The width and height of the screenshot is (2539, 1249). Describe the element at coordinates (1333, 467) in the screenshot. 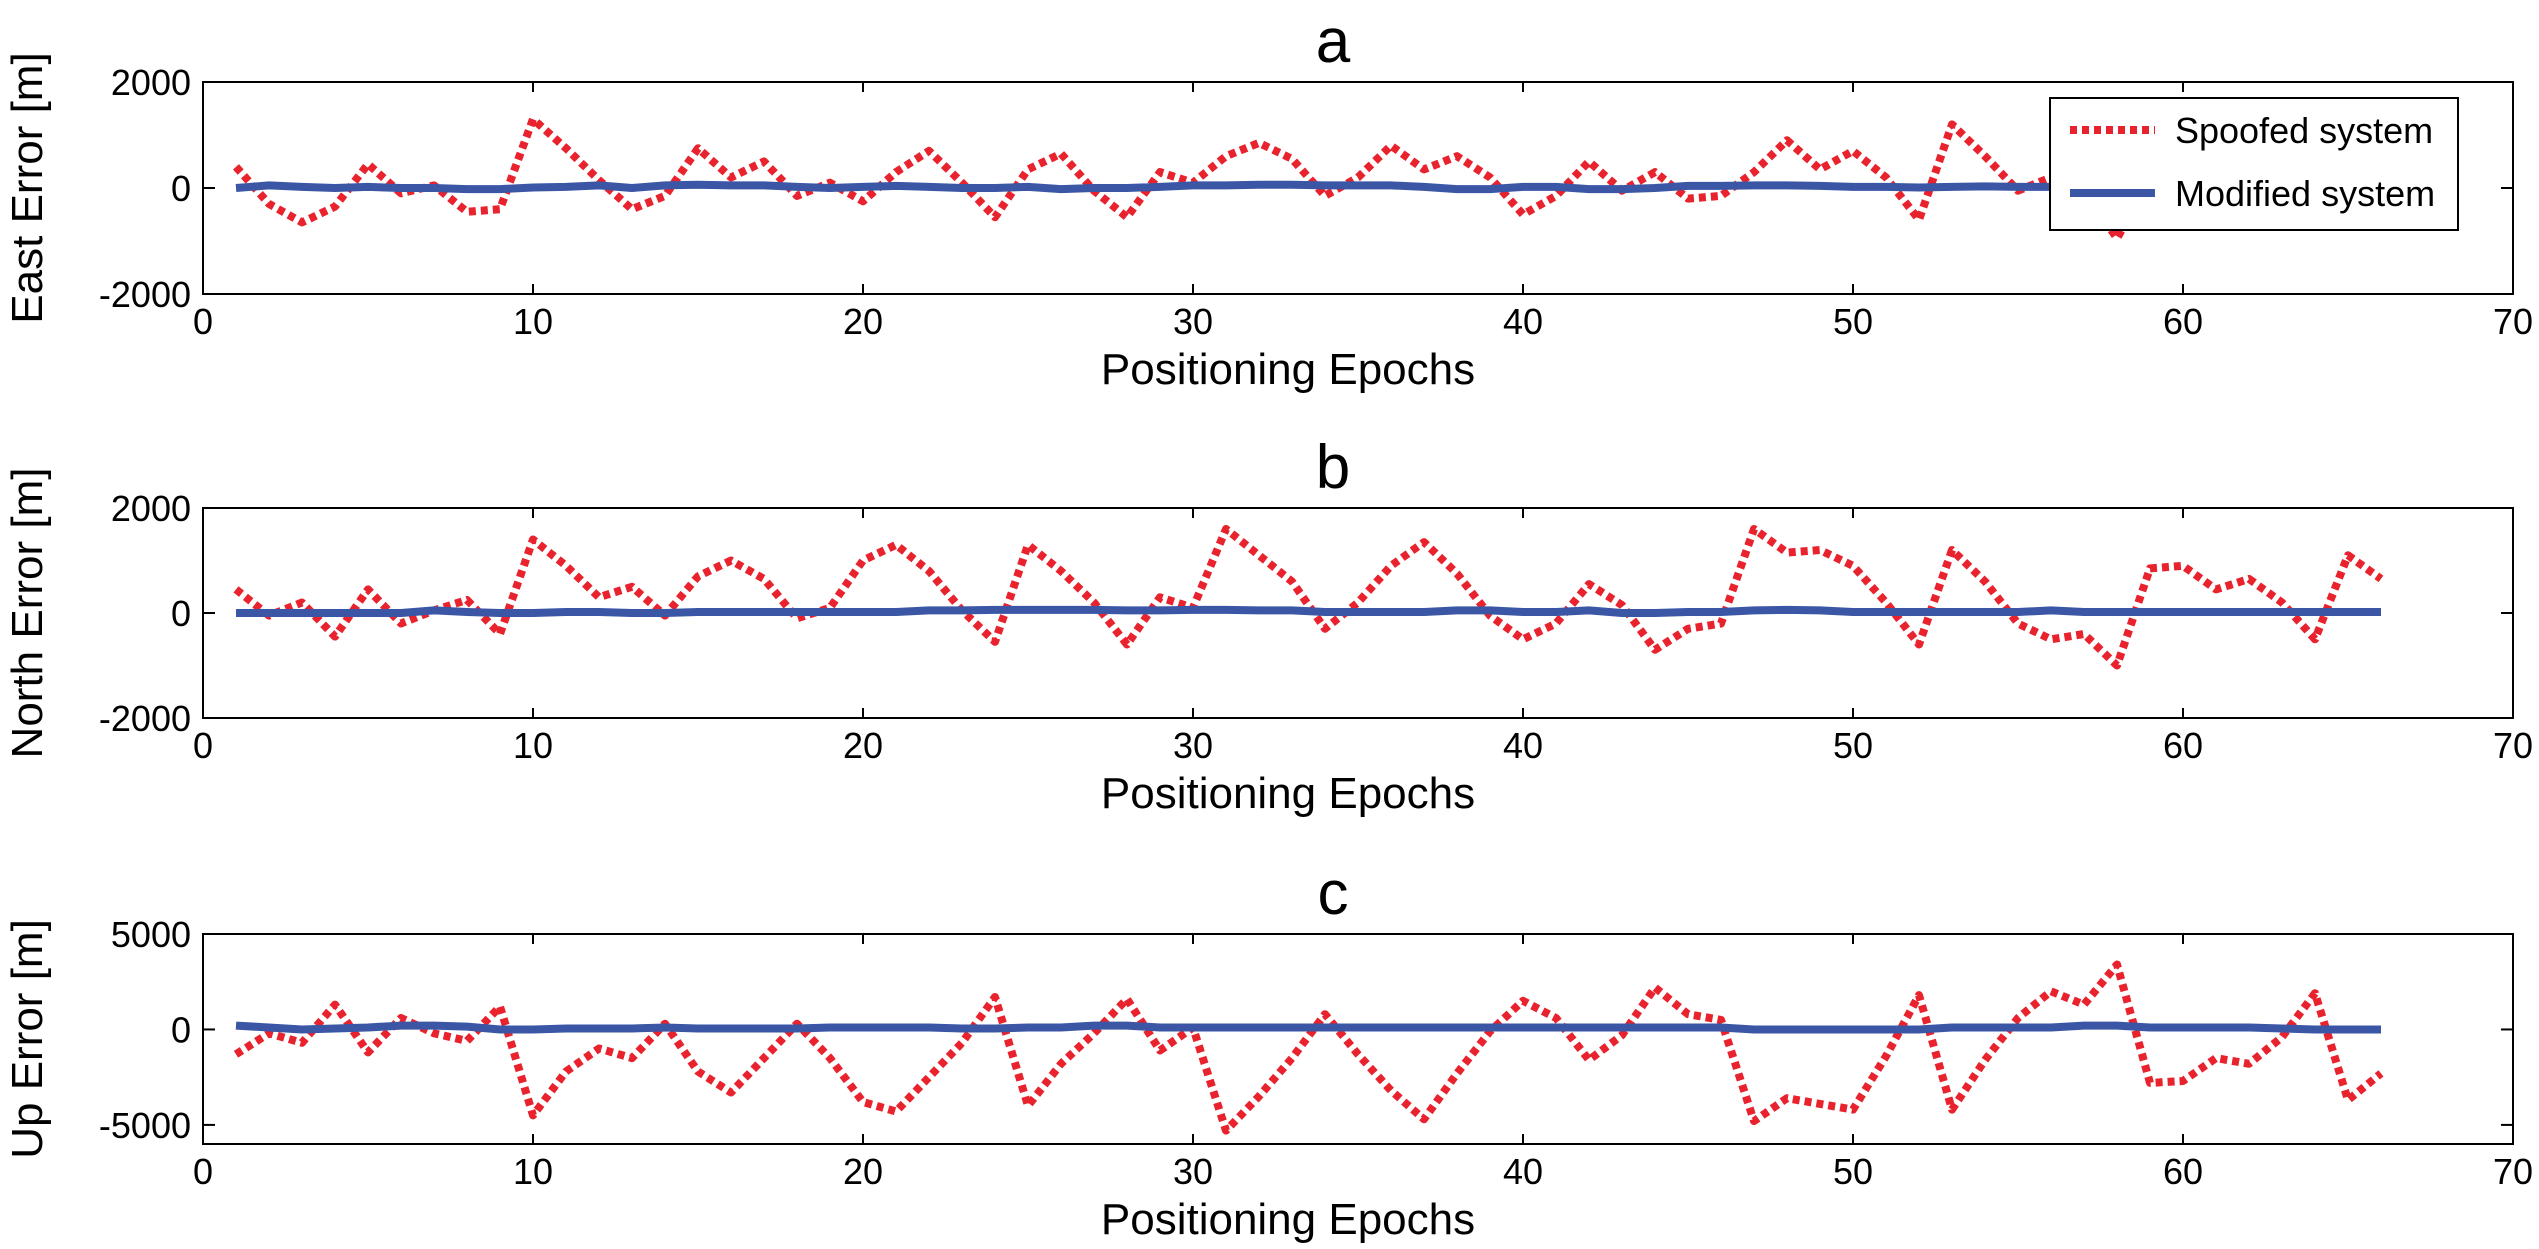

I see `panel-title: b` at that location.